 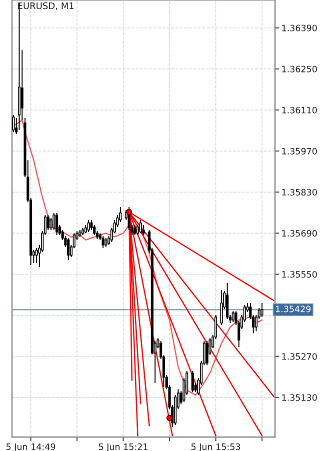 I want to click on y-tick-label: 1.35550, so click(x=299, y=274).